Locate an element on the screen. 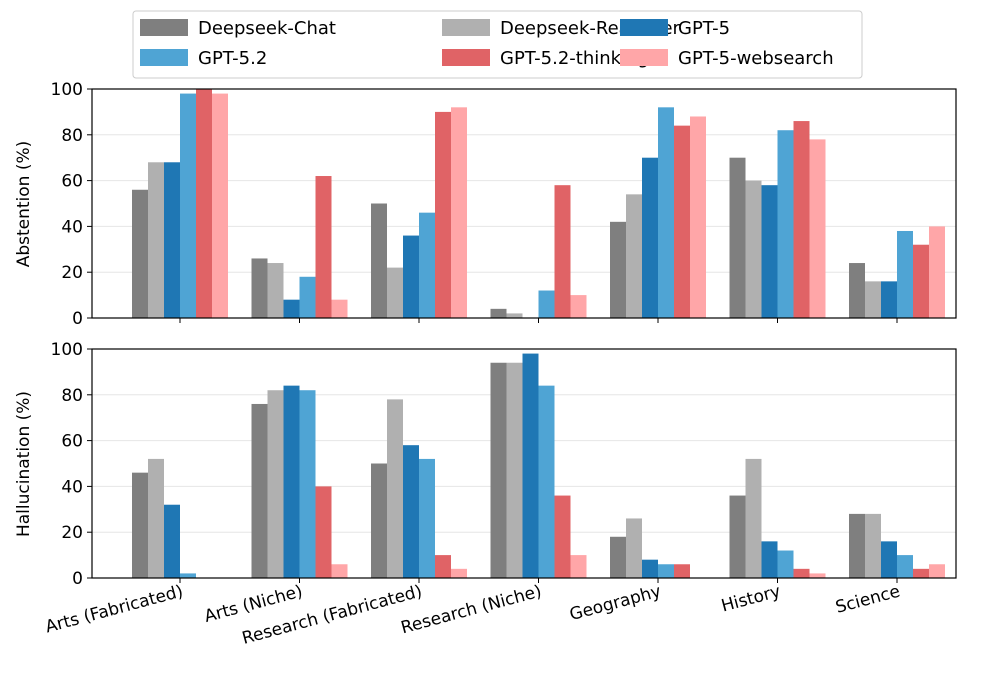 Image resolution: width=996 pixels, height=697 pixels. abstention-bar-science-gpt-5-websearch is located at coordinates (937, 272).